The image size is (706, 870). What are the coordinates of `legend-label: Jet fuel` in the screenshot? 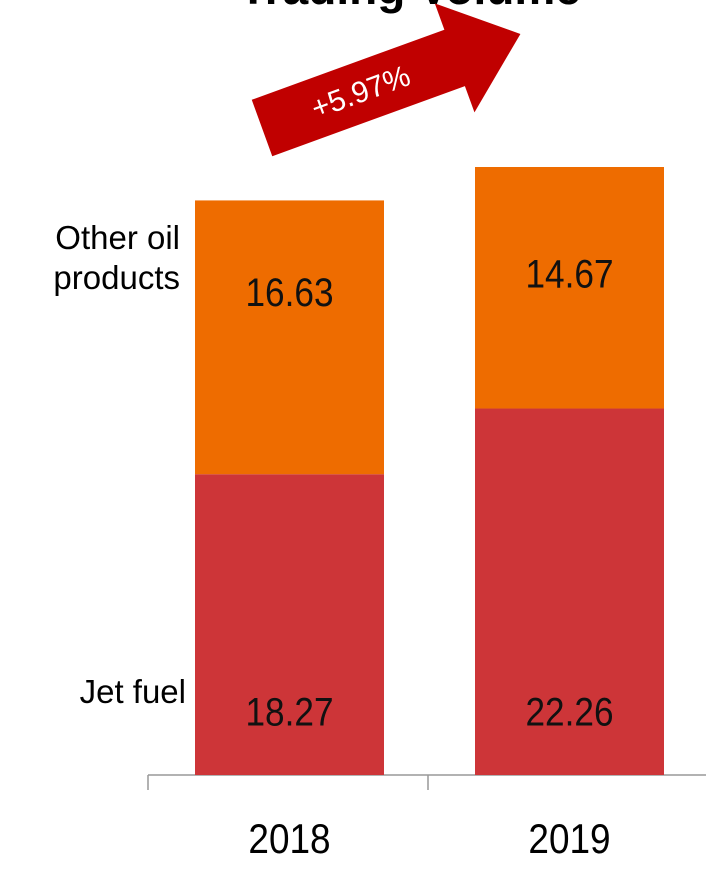 It's located at (132, 691).